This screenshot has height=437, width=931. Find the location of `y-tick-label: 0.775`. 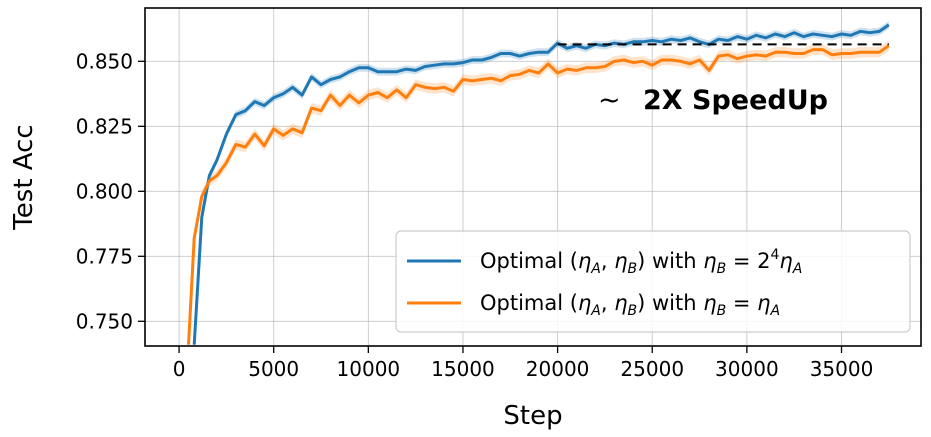

y-tick-label: 0.775 is located at coordinates (104, 256).